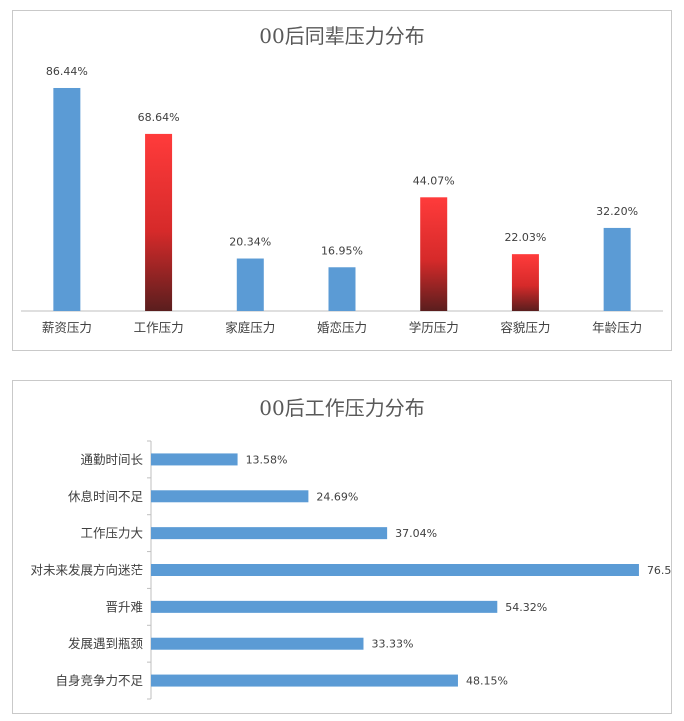 This screenshot has width=684, height=721. I want to click on data-label: 68.64%, so click(159, 117).